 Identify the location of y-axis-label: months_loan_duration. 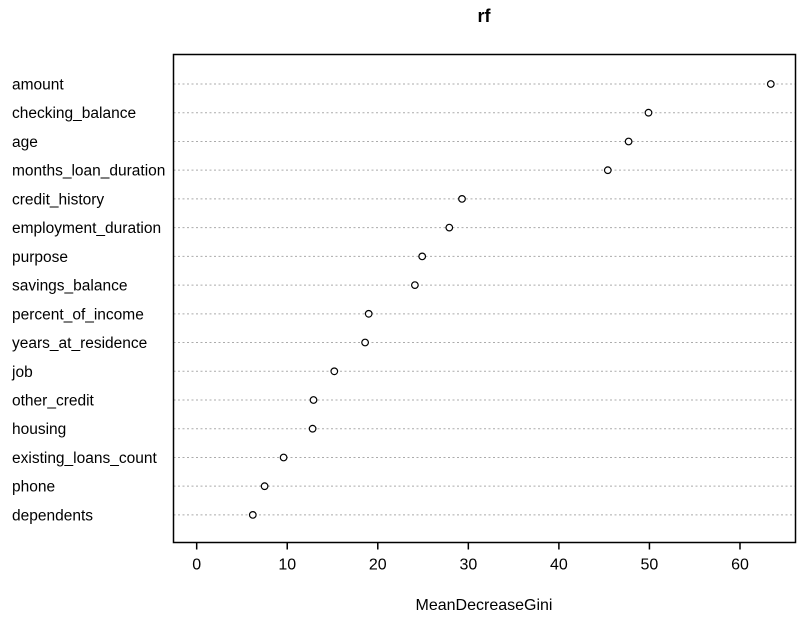
(88, 171).